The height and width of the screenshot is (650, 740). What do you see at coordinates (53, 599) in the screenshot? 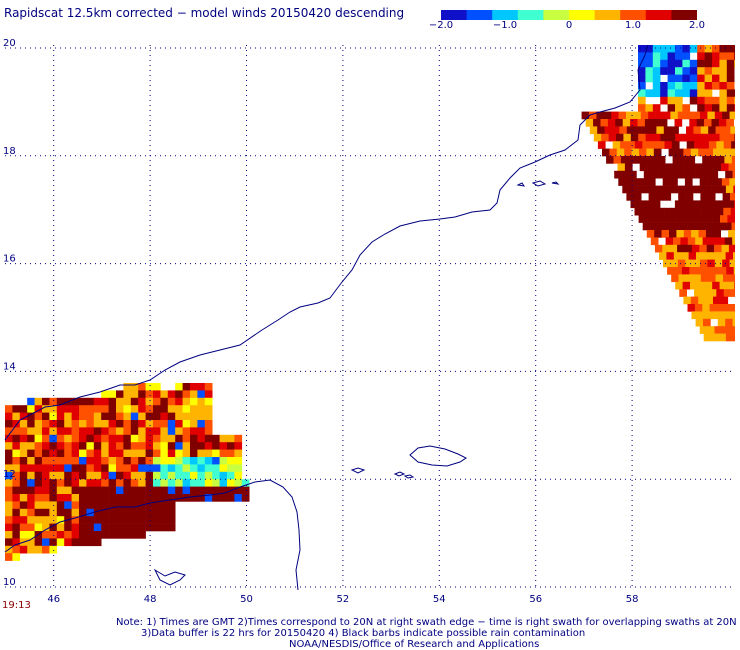
I see `longitude-tick-label: 46` at bounding box center [53, 599].